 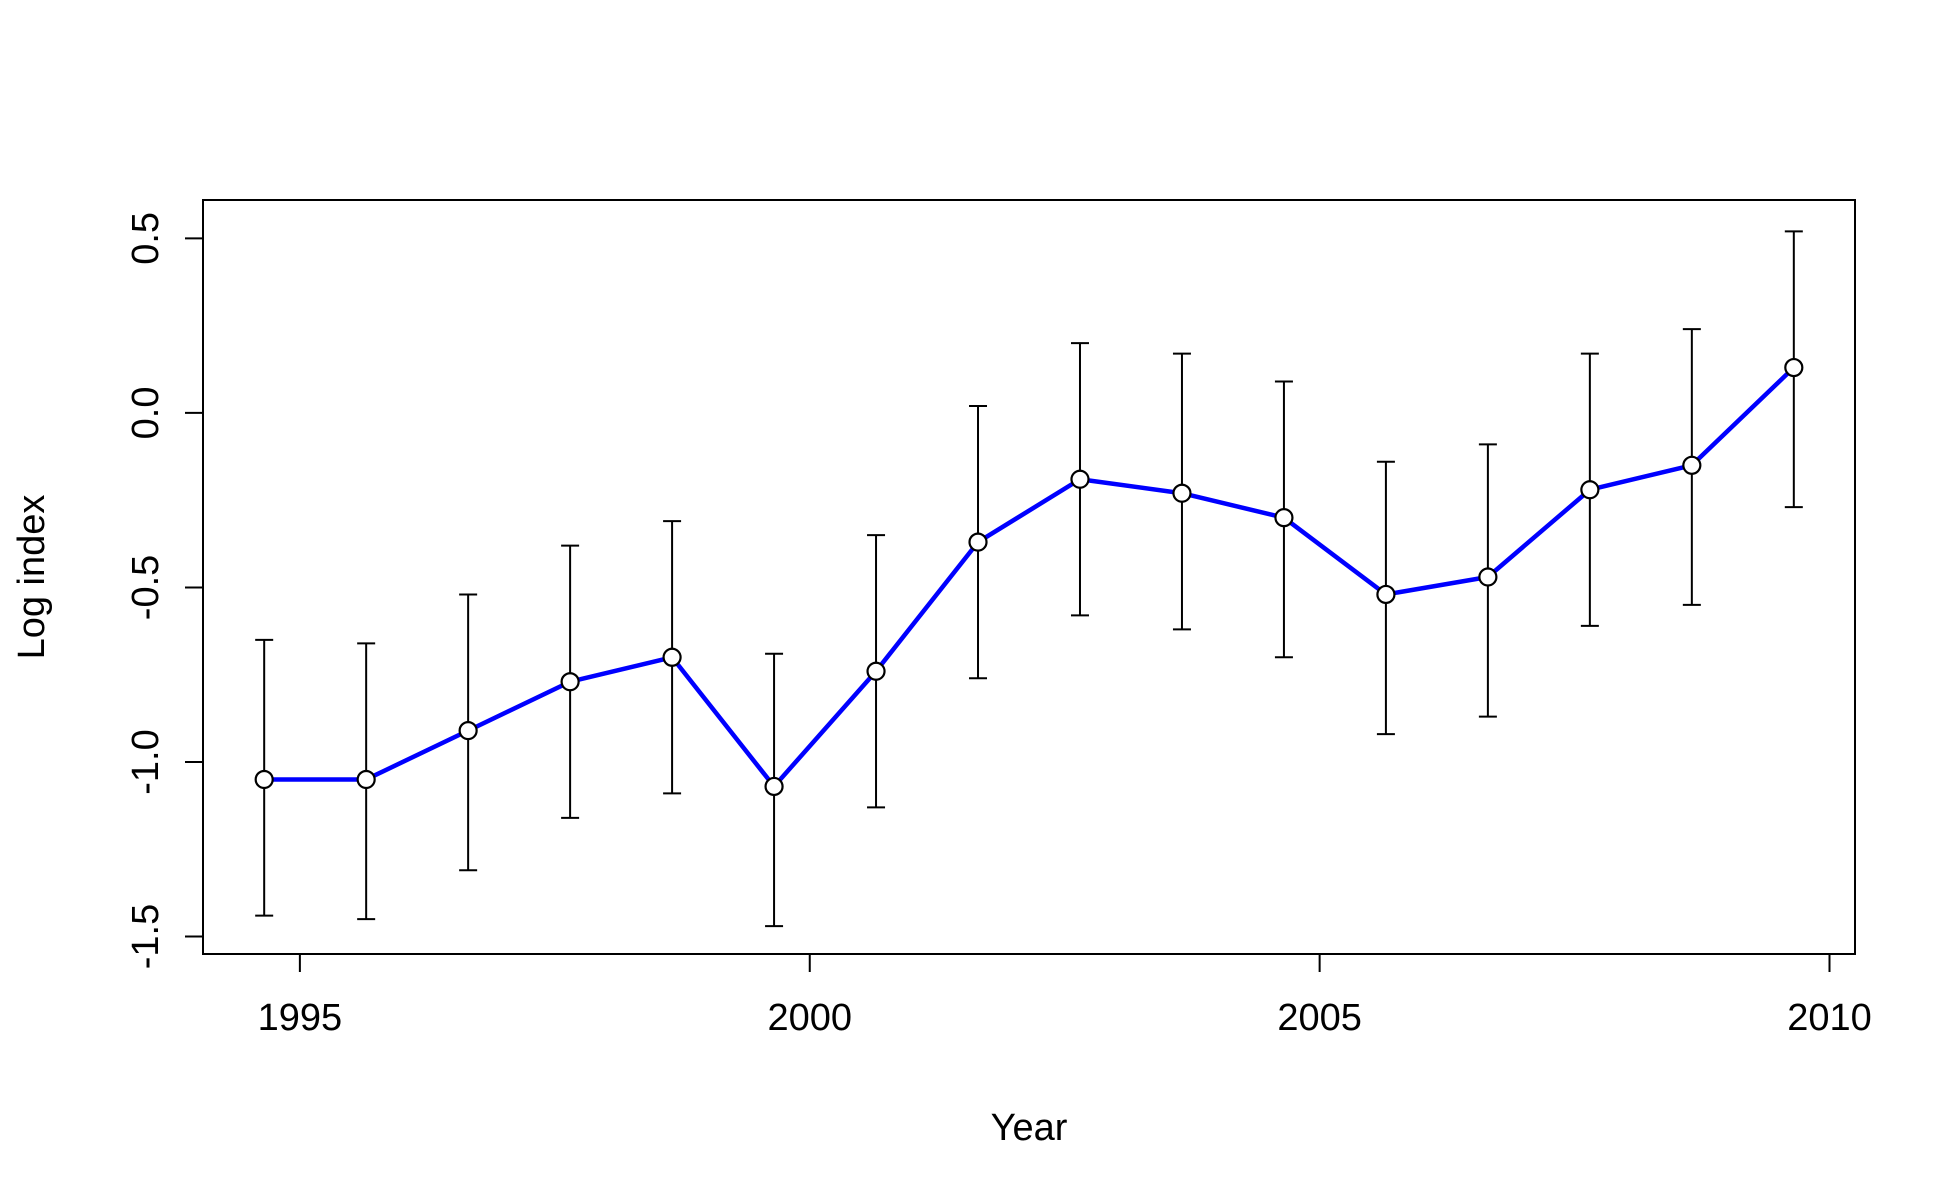 What do you see at coordinates (1065, 996) in the screenshot?
I see `x-axis: 1995 2000 2005 2010` at bounding box center [1065, 996].